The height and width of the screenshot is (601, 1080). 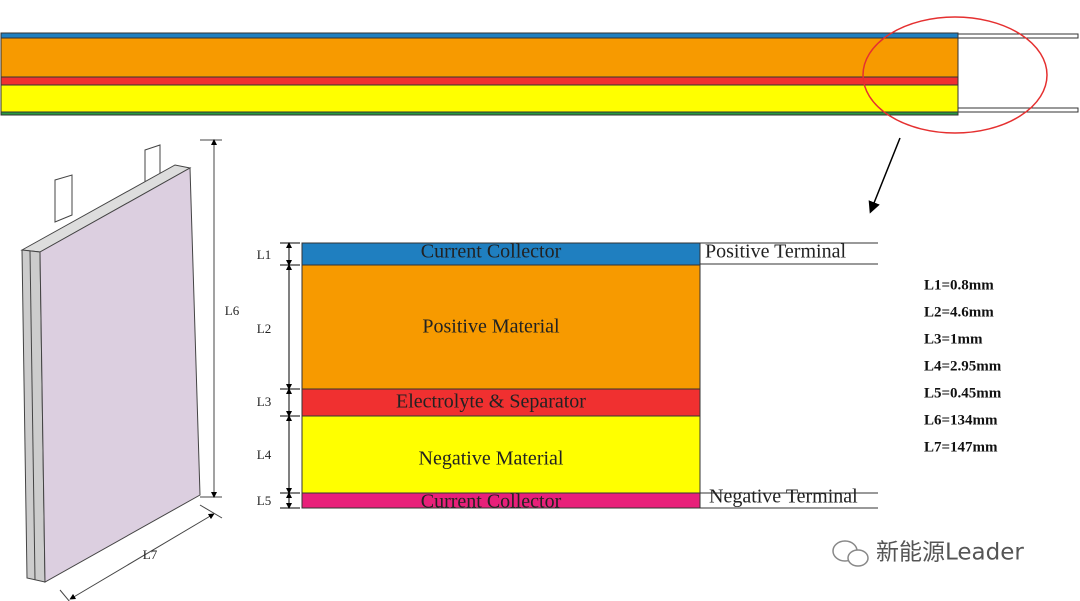 I want to click on parameter: L7=147mm, so click(x=961, y=447).